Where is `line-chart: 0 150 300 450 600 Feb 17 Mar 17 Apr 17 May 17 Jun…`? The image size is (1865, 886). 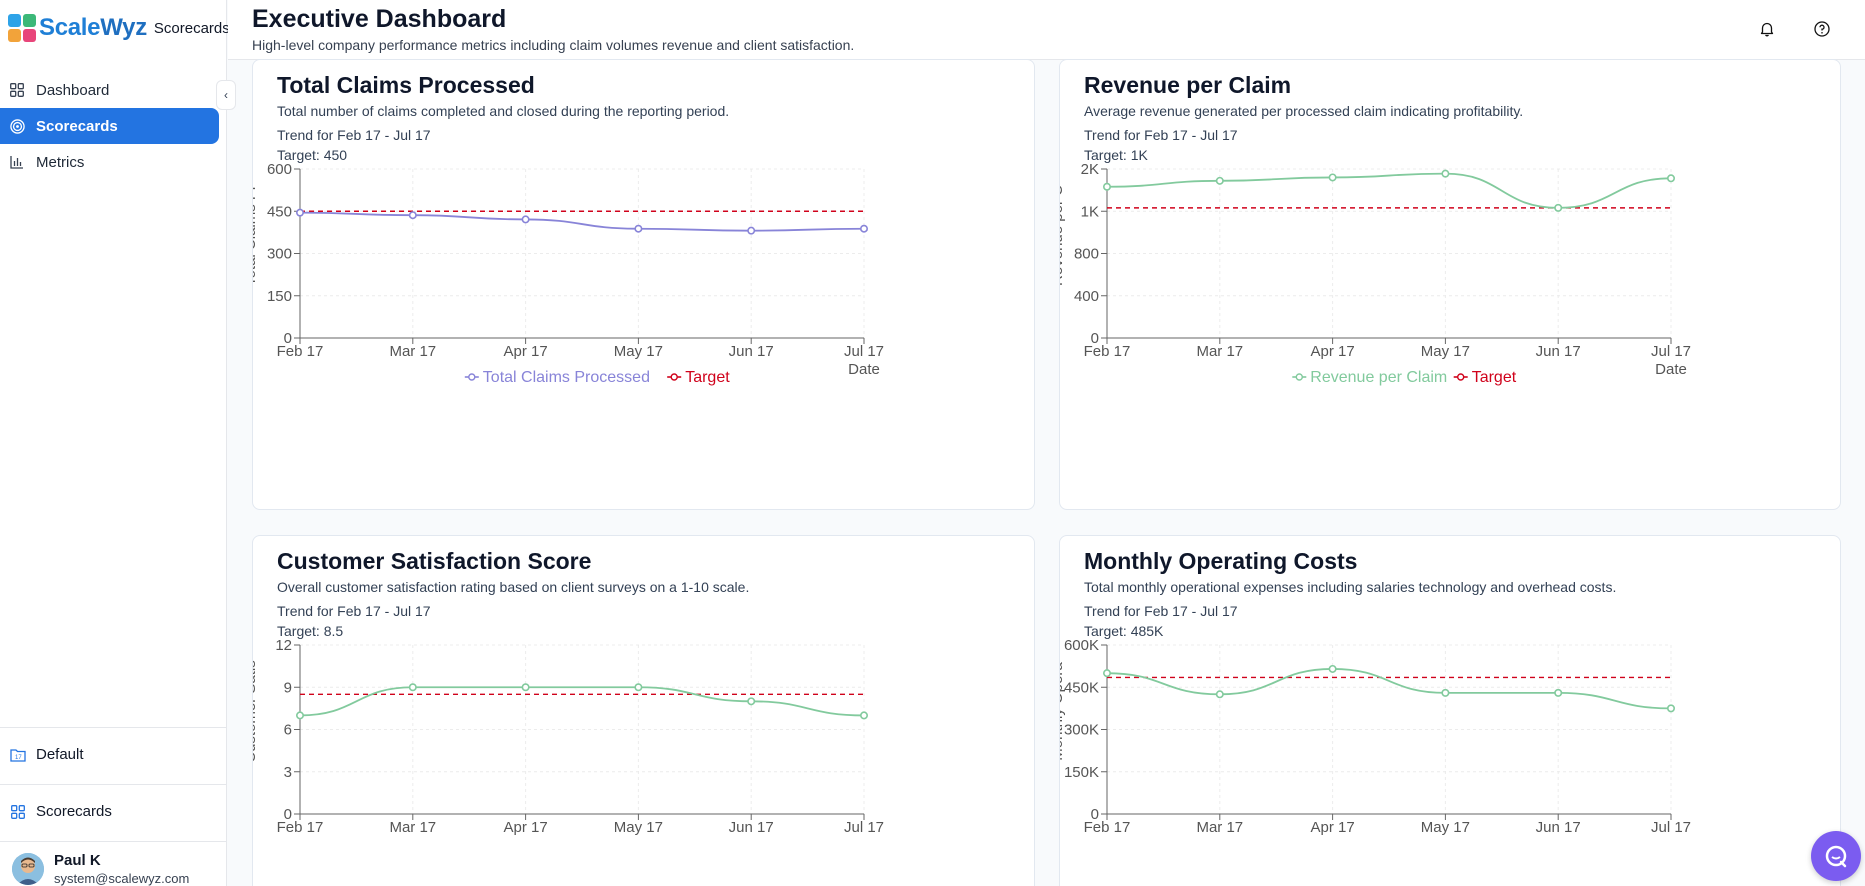
line-chart: 0 150 300 450 600 Feb 17 Mar 17 Apr 17 May 17 Jun… is located at coordinates (568, 273).